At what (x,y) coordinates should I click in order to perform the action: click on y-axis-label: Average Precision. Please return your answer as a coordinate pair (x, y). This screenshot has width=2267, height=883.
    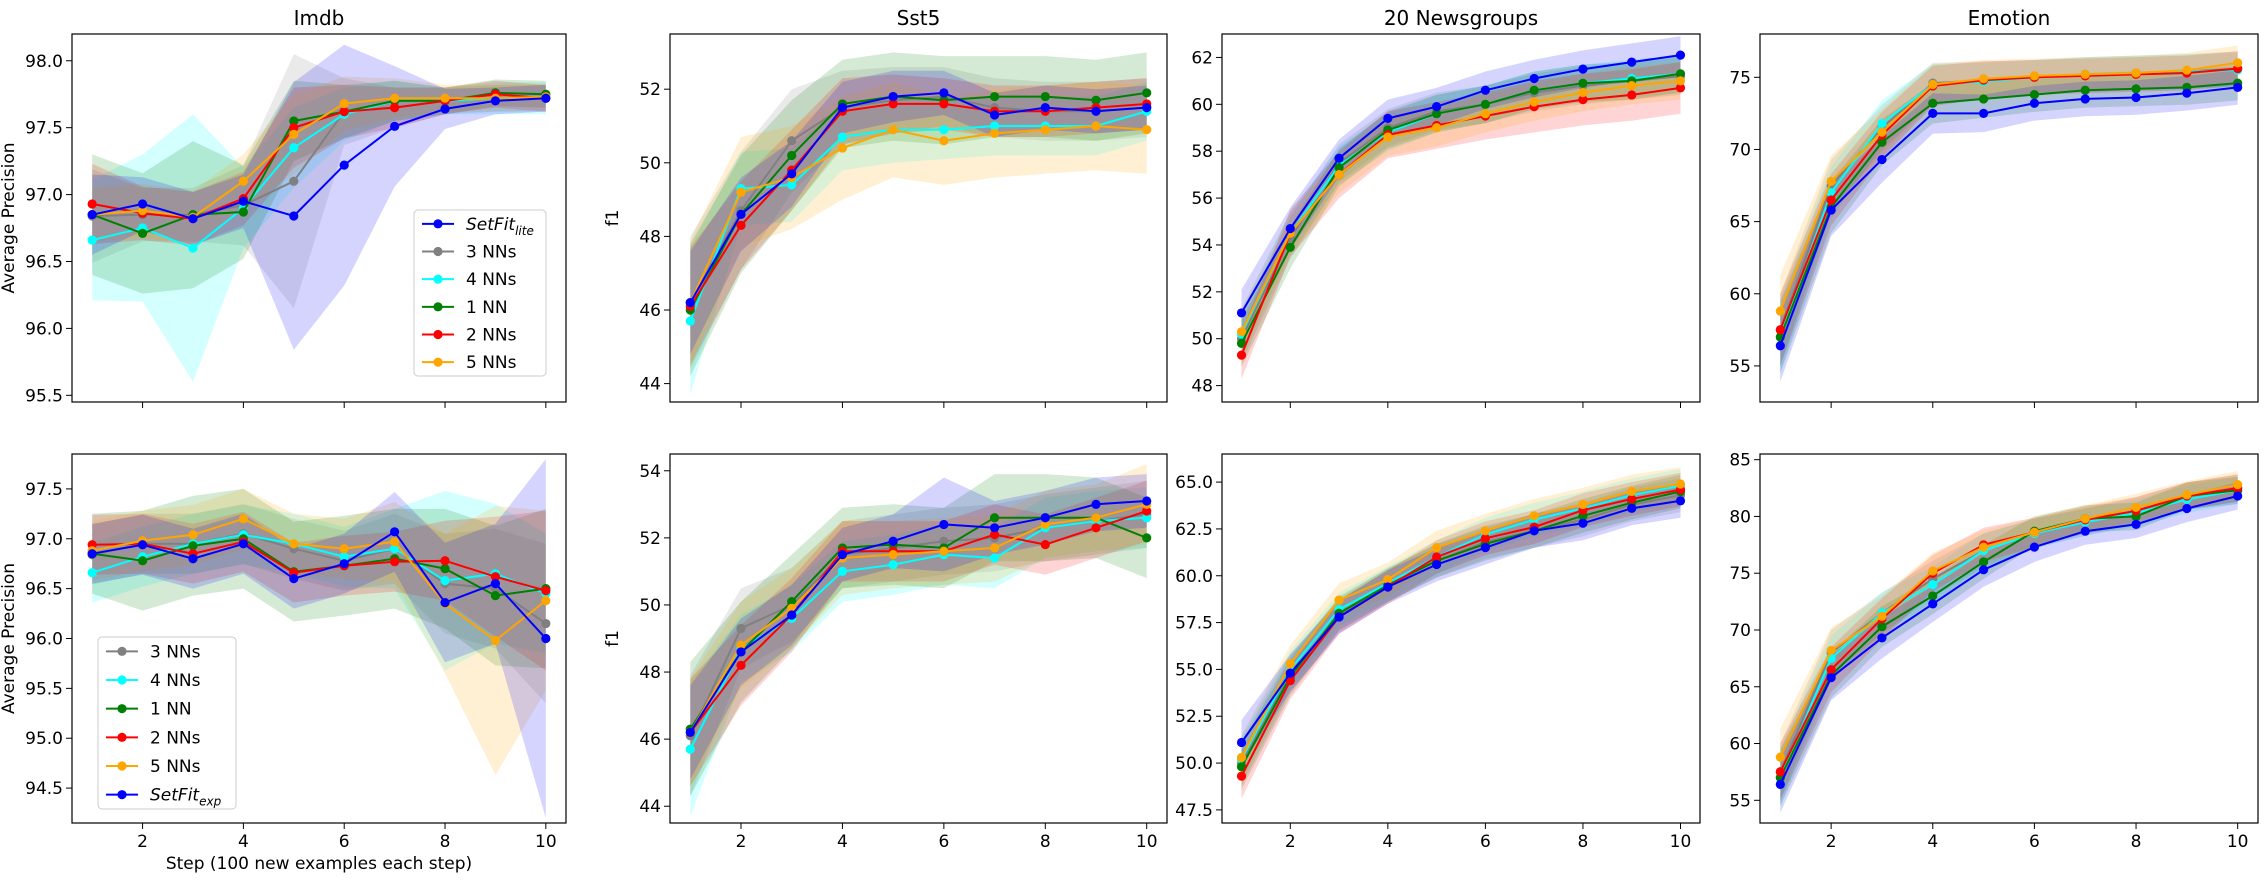
    Looking at the image, I should click on (9, 638).